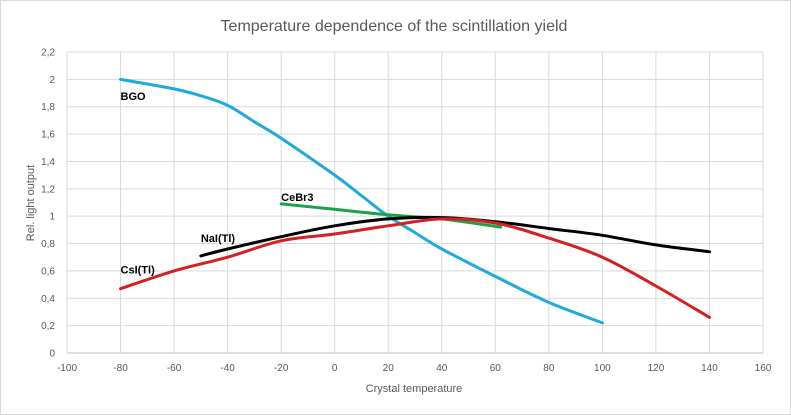  I want to click on x-tick-label: -20, so click(281, 368).